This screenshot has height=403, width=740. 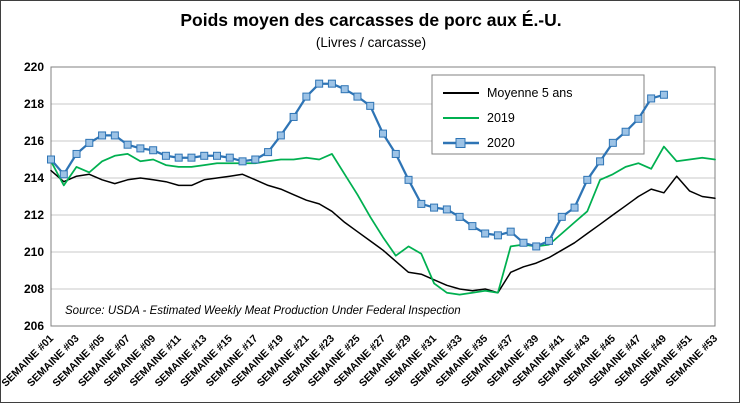 I want to click on legend-label-2019: 2019, so click(x=501, y=118).